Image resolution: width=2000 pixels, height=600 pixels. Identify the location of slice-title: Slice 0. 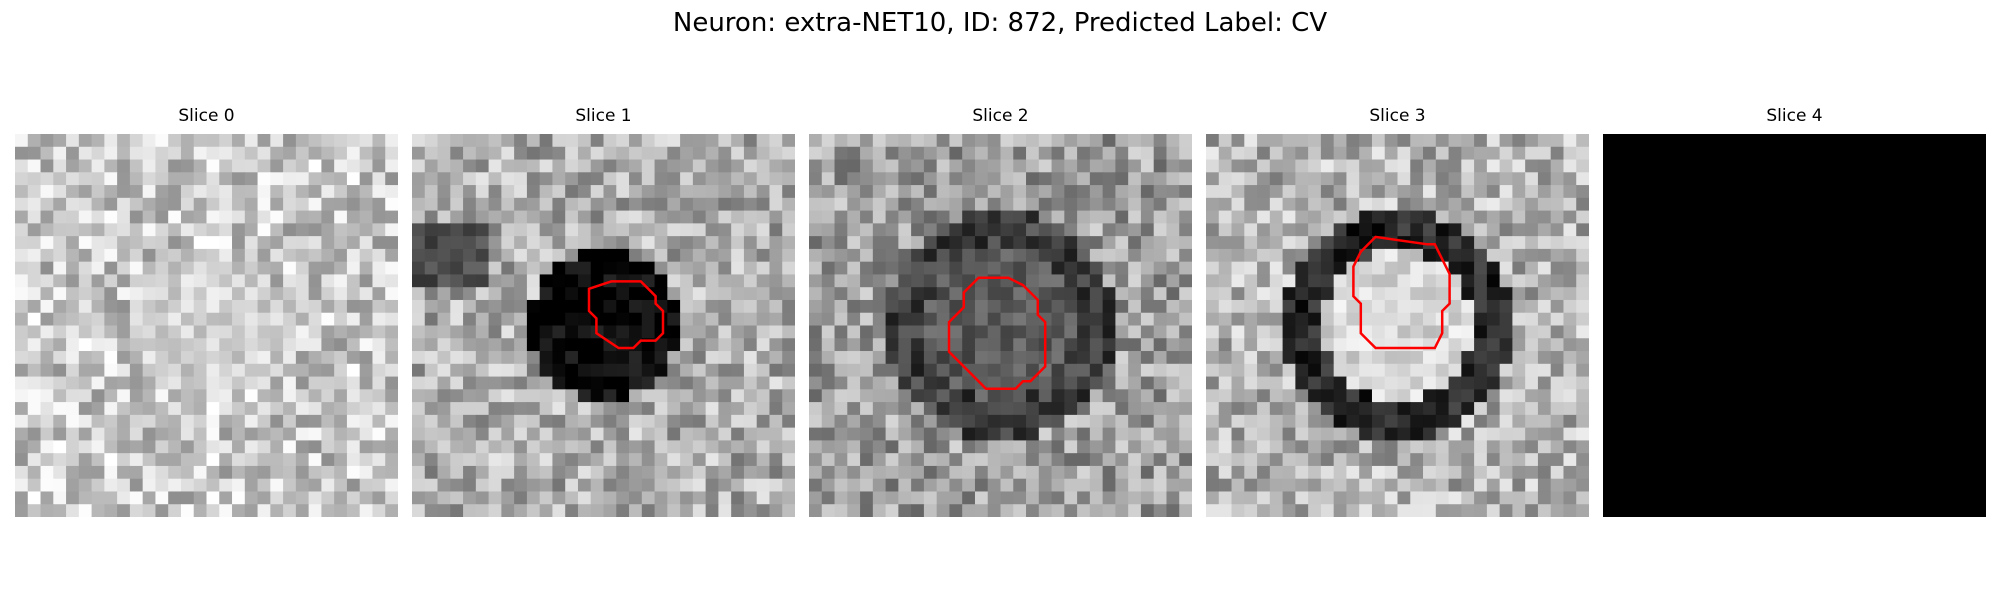
(206, 116).